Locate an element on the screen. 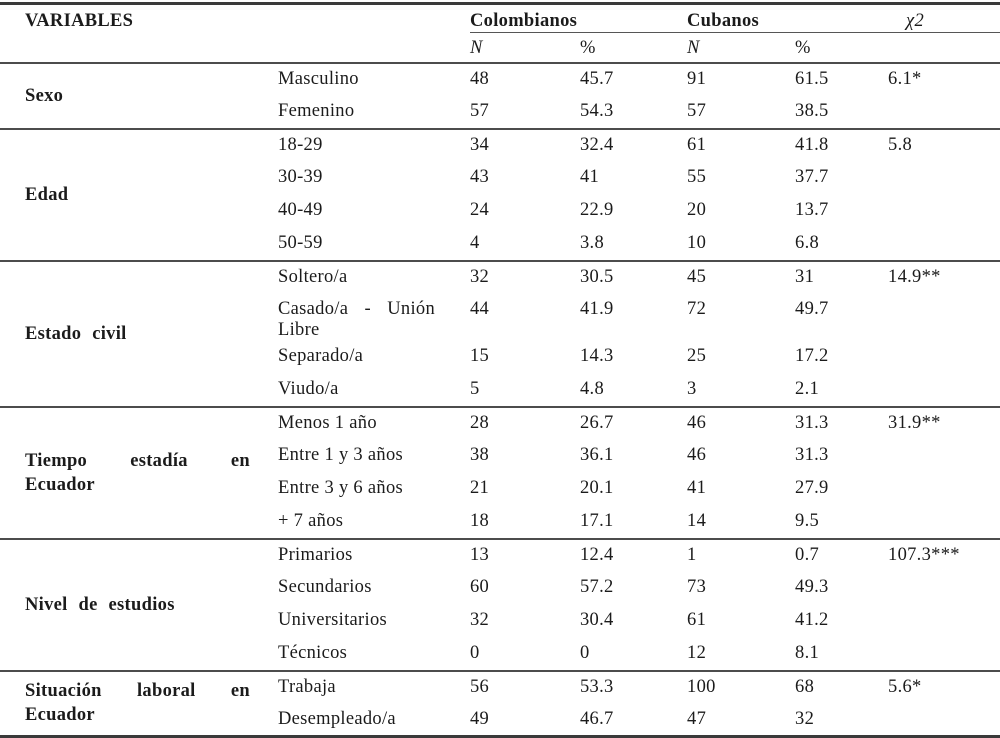  pct-cubanos-cell: 37.7 is located at coordinates (812, 176).